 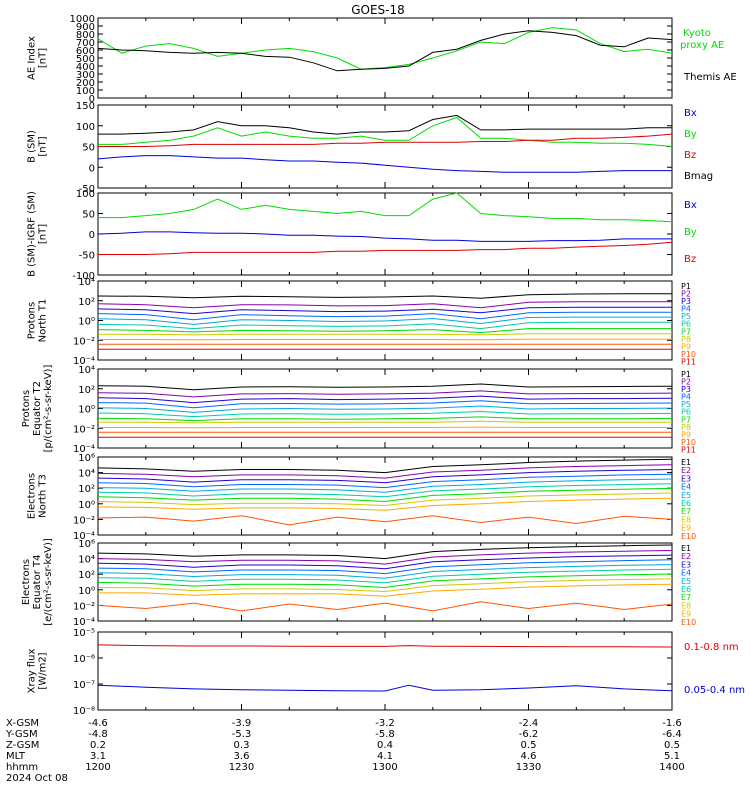 What do you see at coordinates (85, 43) in the screenshot?
I see `y-tick-label: 700` at bounding box center [85, 43].